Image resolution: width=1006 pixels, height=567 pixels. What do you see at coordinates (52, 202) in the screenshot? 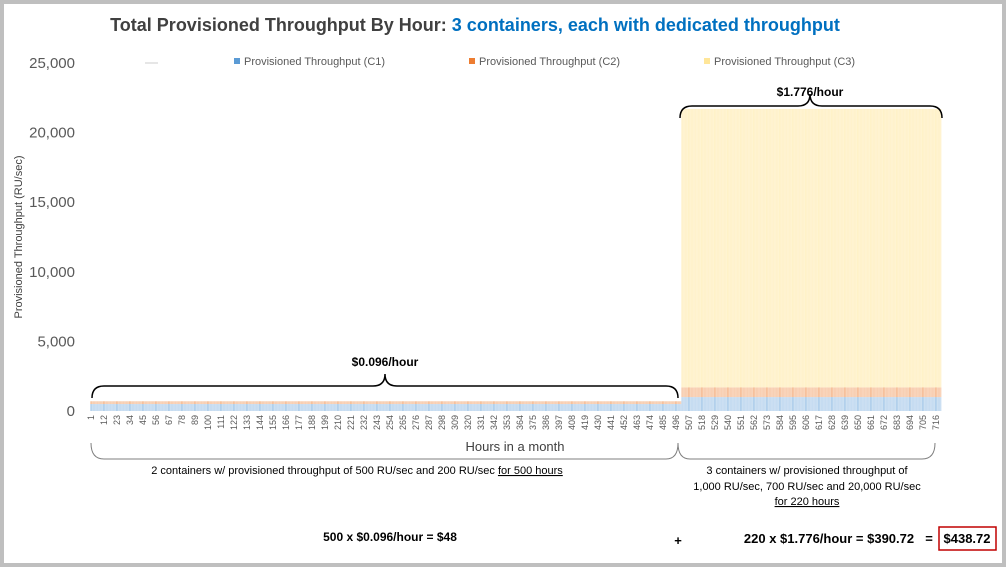
I see `y-tick-label: 15,000` at bounding box center [52, 202].